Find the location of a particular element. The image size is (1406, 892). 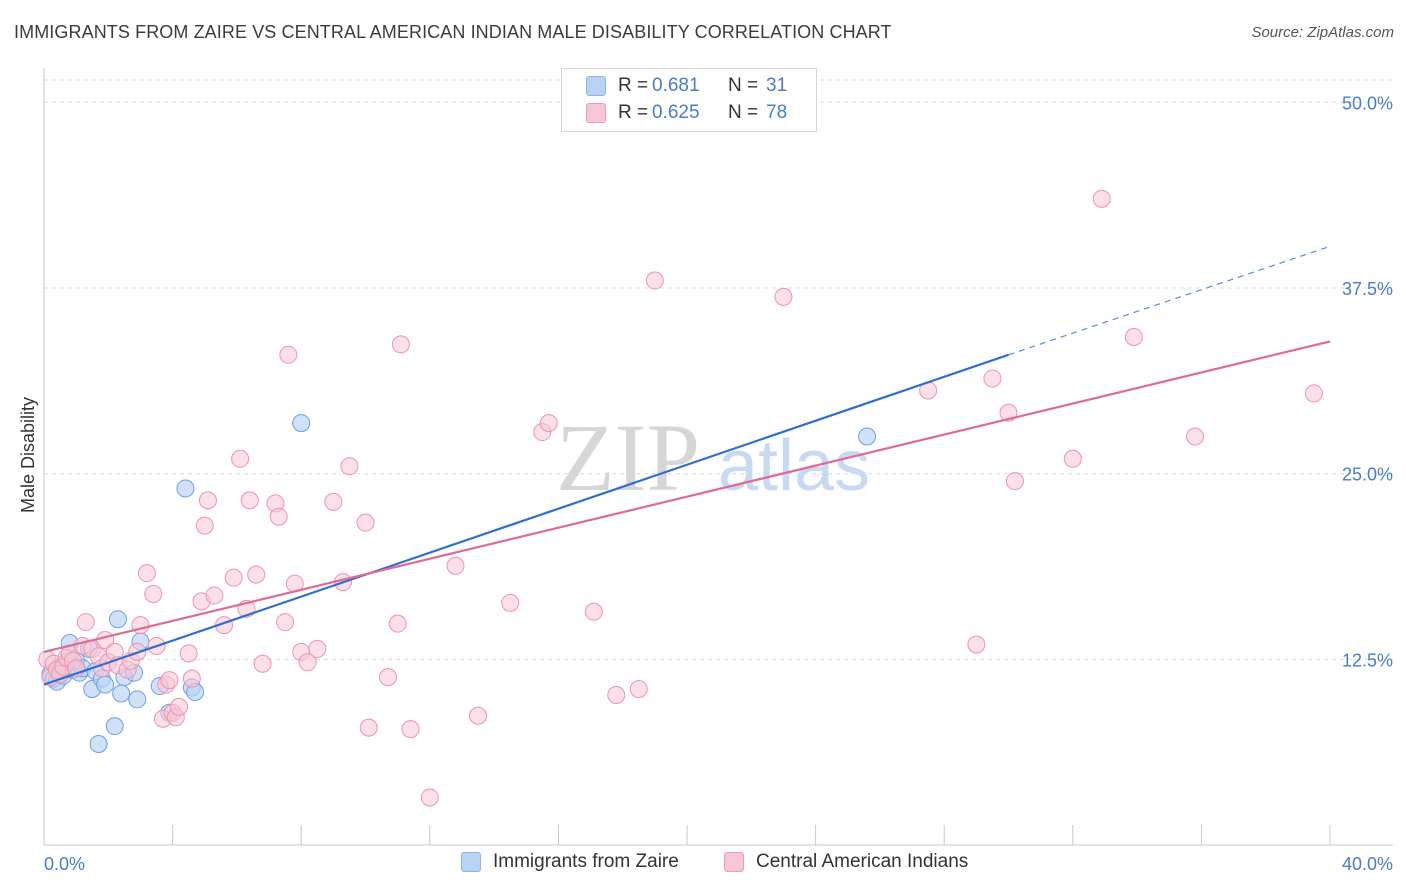

watermark-zip: ZIP is located at coordinates (628, 457).